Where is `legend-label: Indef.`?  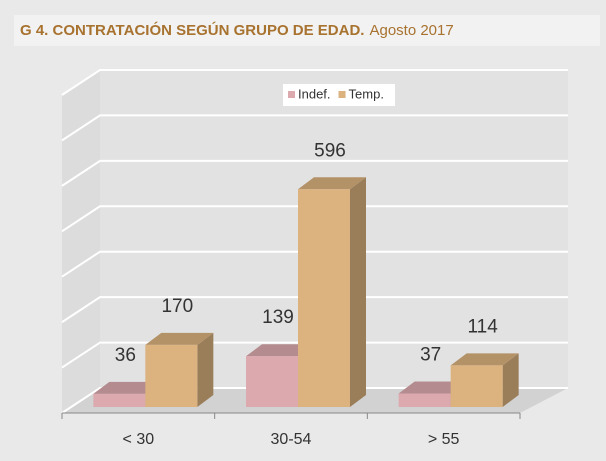
legend-label: Indef. is located at coordinates (314, 93).